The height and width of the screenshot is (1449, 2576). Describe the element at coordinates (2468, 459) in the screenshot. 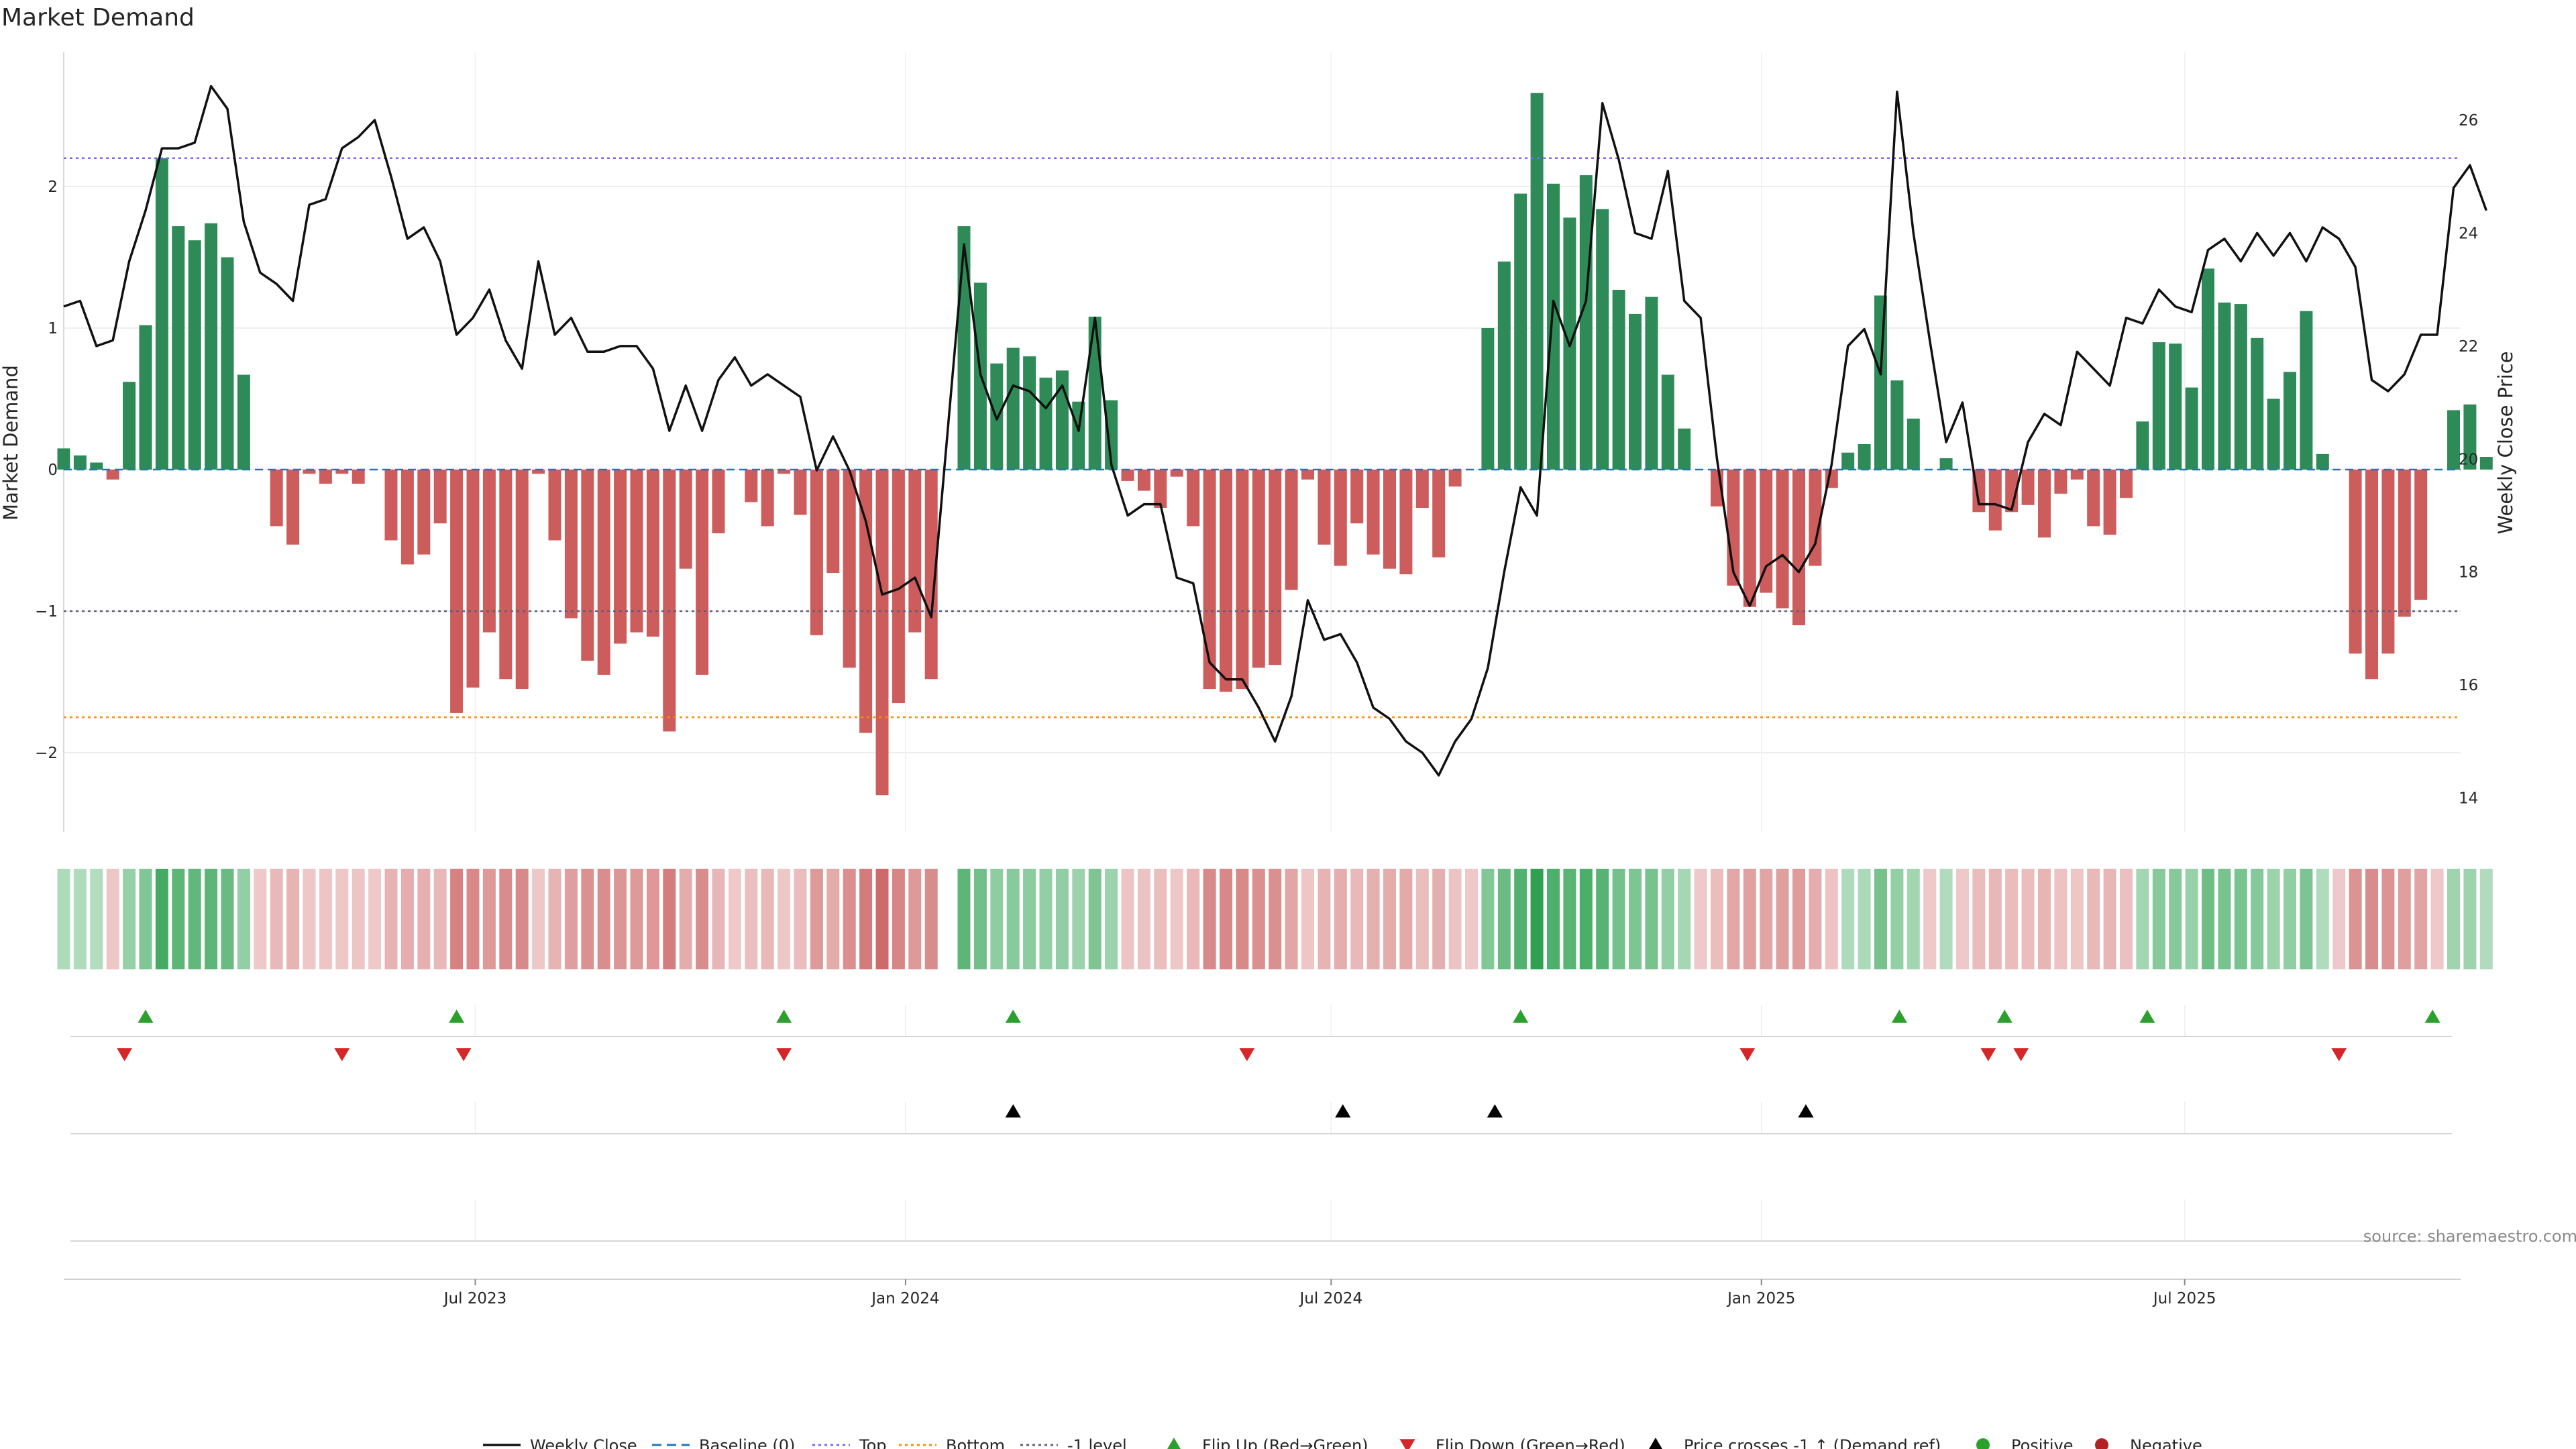

I see `y2-tick-label: 20` at that location.